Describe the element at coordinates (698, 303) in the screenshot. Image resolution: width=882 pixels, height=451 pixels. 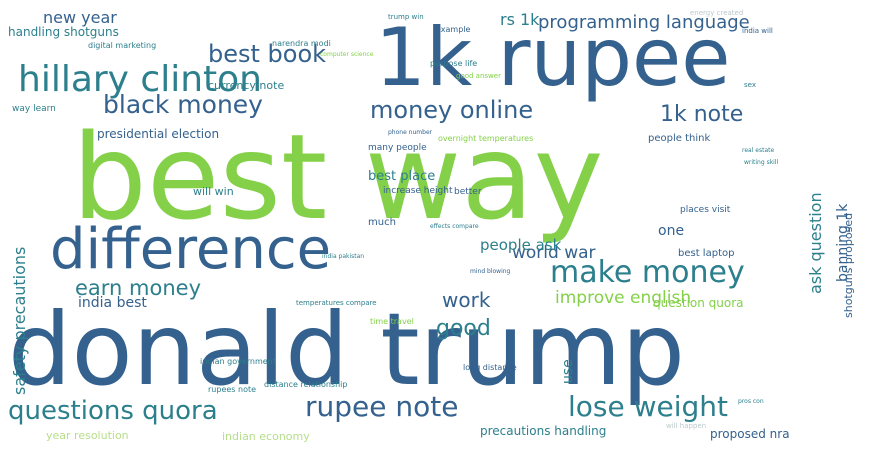
I see `cloud-word: question quora` at that location.